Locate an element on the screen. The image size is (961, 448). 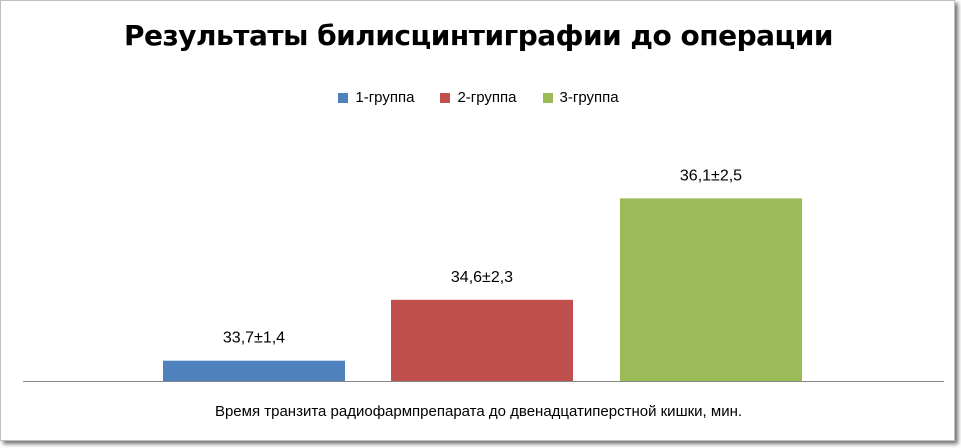
legend-label-group-1: 1-группа is located at coordinates (385, 97).